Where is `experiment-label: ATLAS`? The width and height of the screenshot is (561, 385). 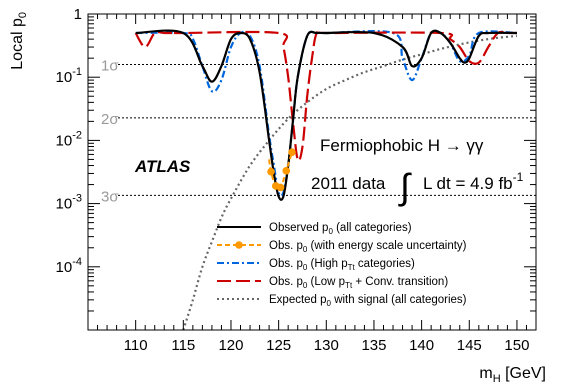 experiment-label: ATLAS is located at coordinates (162, 166).